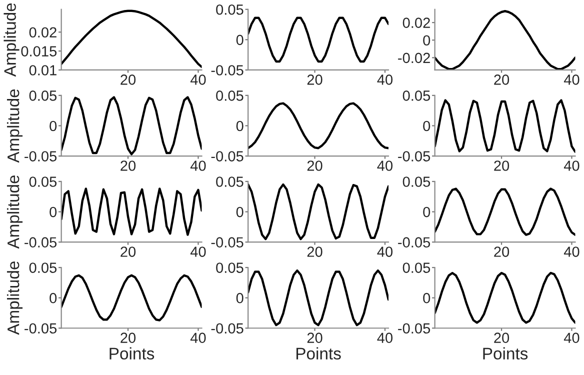 This screenshot has width=584, height=375. I want to click on y-tick-label: 0.01, so click(42, 70).